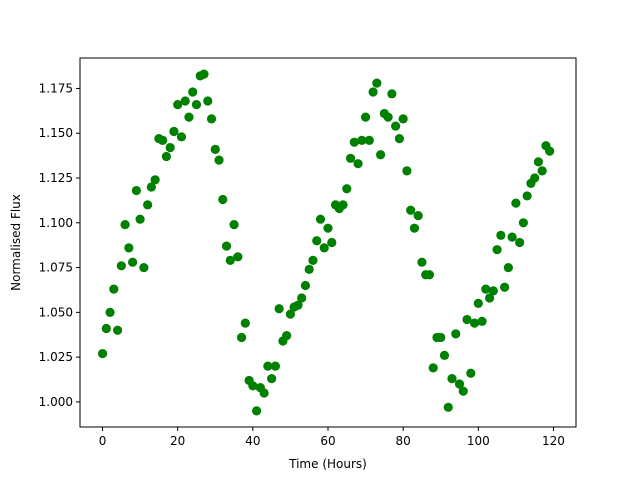 The width and height of the screenshot is (640, 480). Describe the element at coordinates (56, 223) in the screenshot. I see `y-tick-label: 1.100` at that location.